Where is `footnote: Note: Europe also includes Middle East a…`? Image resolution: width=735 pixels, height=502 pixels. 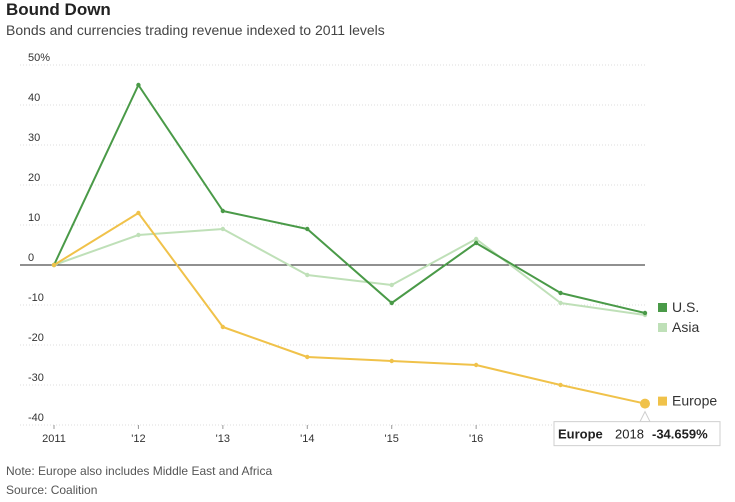
footnote: Note: Europe also includes Middle East a… is located at coordinates (139, 471).